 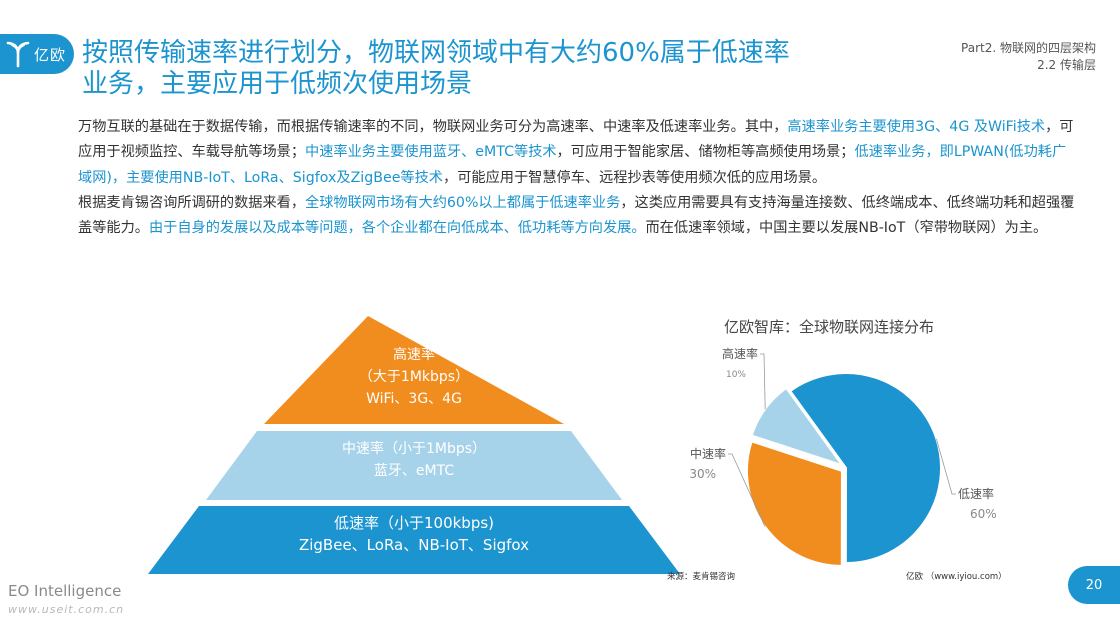 I want to click on pyramid-middle-tier, so click(x=414, y=465).